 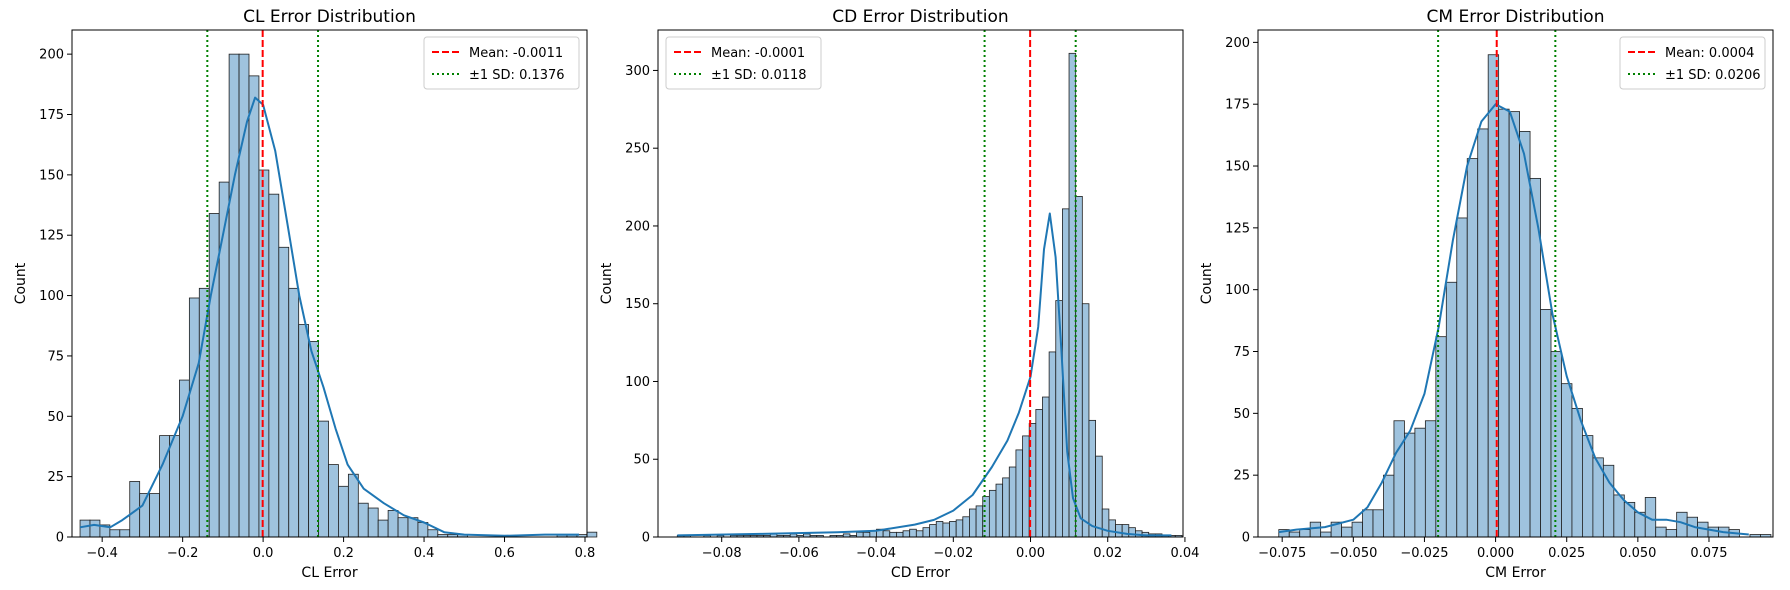 I want to click on legend-mean-label: Mean: -0.0011, so click(x=516, y=53).